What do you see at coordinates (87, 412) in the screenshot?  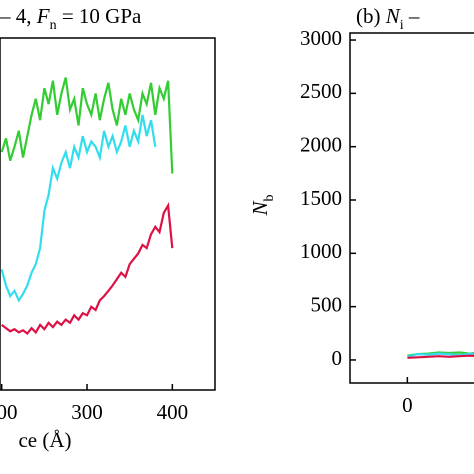 I see `x-tick-label: 300` at bounding box center [87, 412].